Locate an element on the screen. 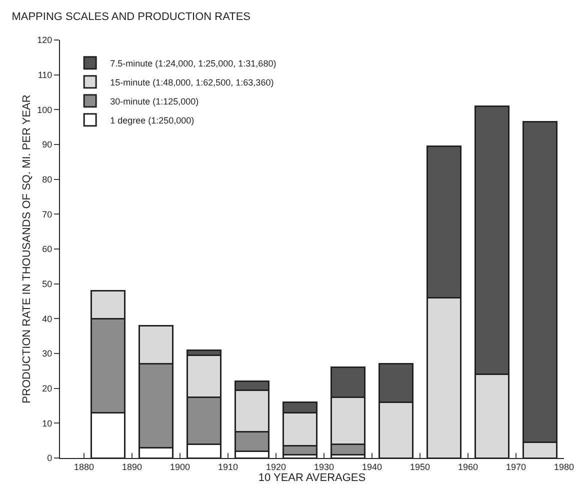  y-tick-label: 90 is located at coordinates (47, 145).